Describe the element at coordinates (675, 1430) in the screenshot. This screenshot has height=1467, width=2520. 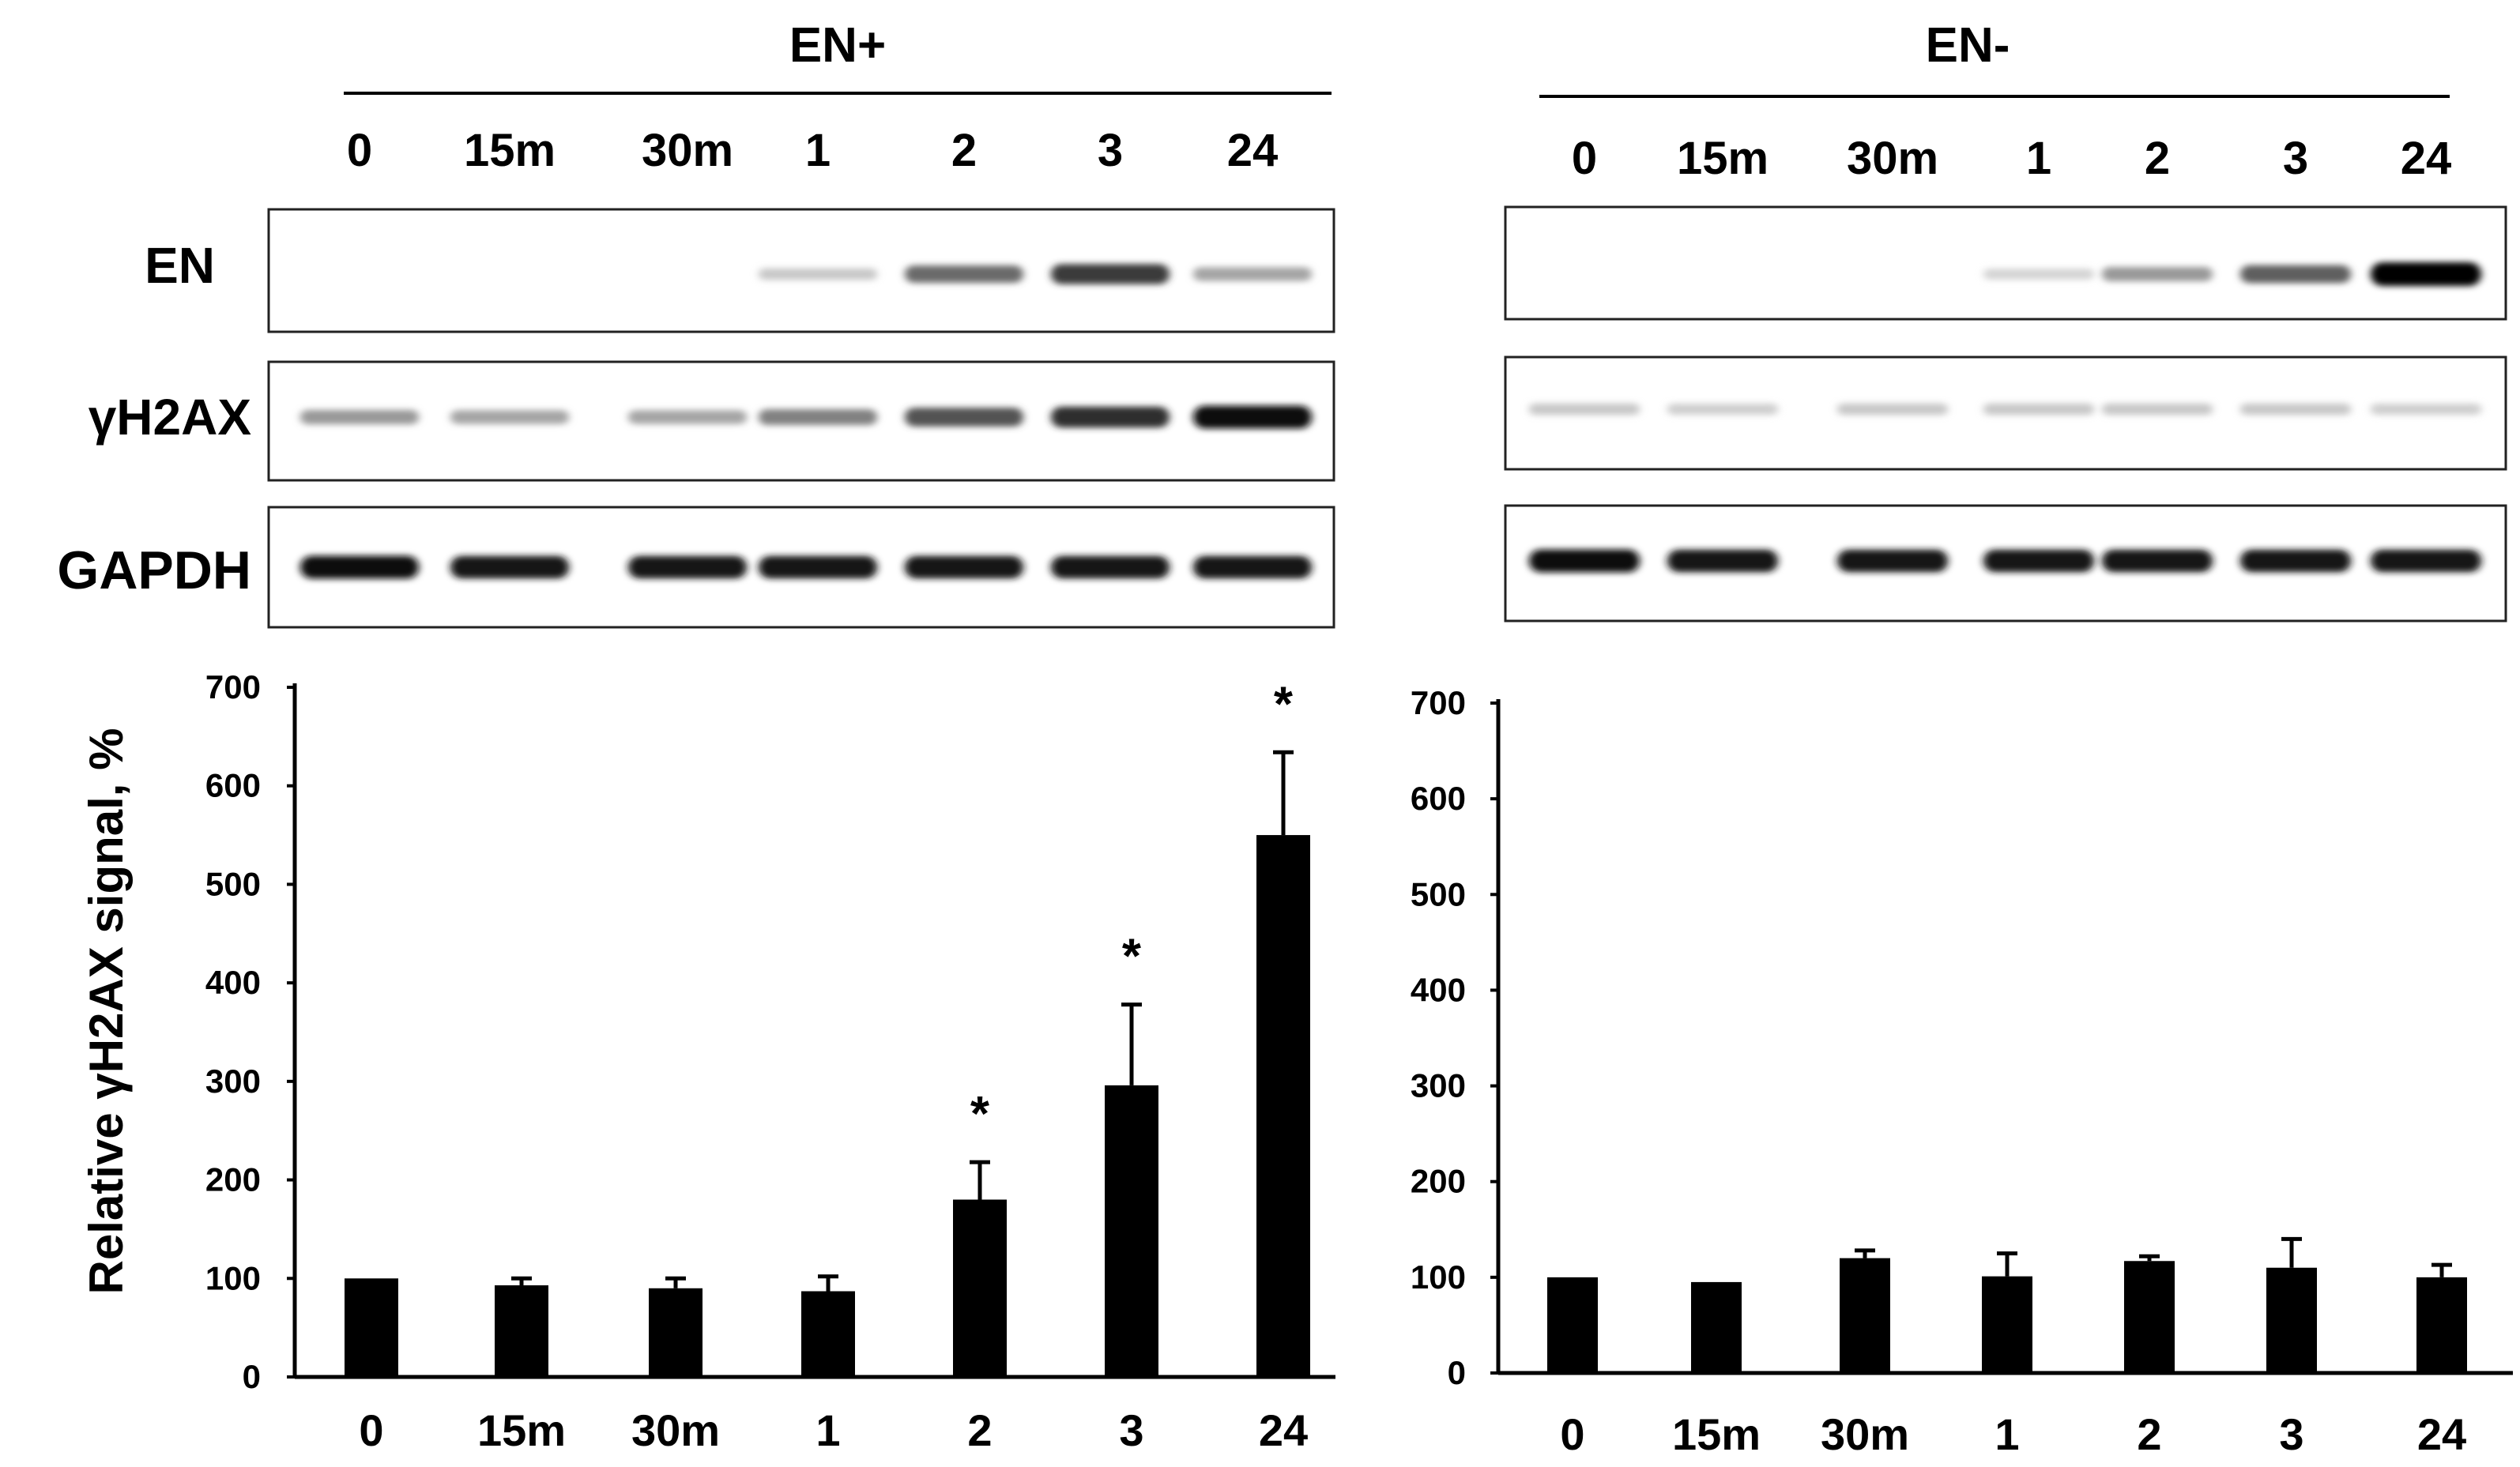
I see `x-tick-label: 30m` at that location.